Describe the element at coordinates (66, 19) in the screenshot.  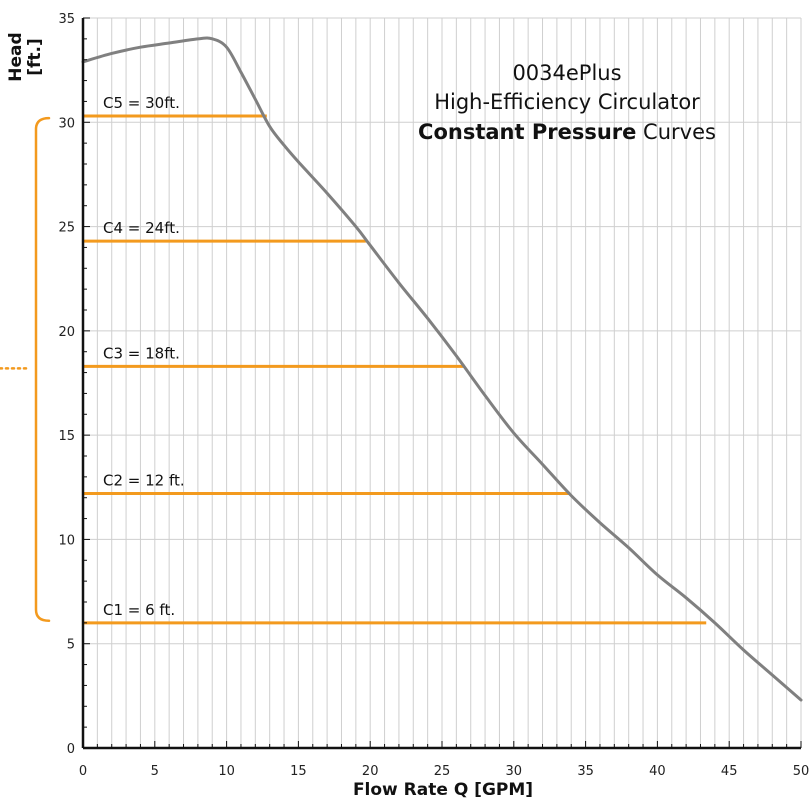
I see `y-tick-label: 35` at that location.